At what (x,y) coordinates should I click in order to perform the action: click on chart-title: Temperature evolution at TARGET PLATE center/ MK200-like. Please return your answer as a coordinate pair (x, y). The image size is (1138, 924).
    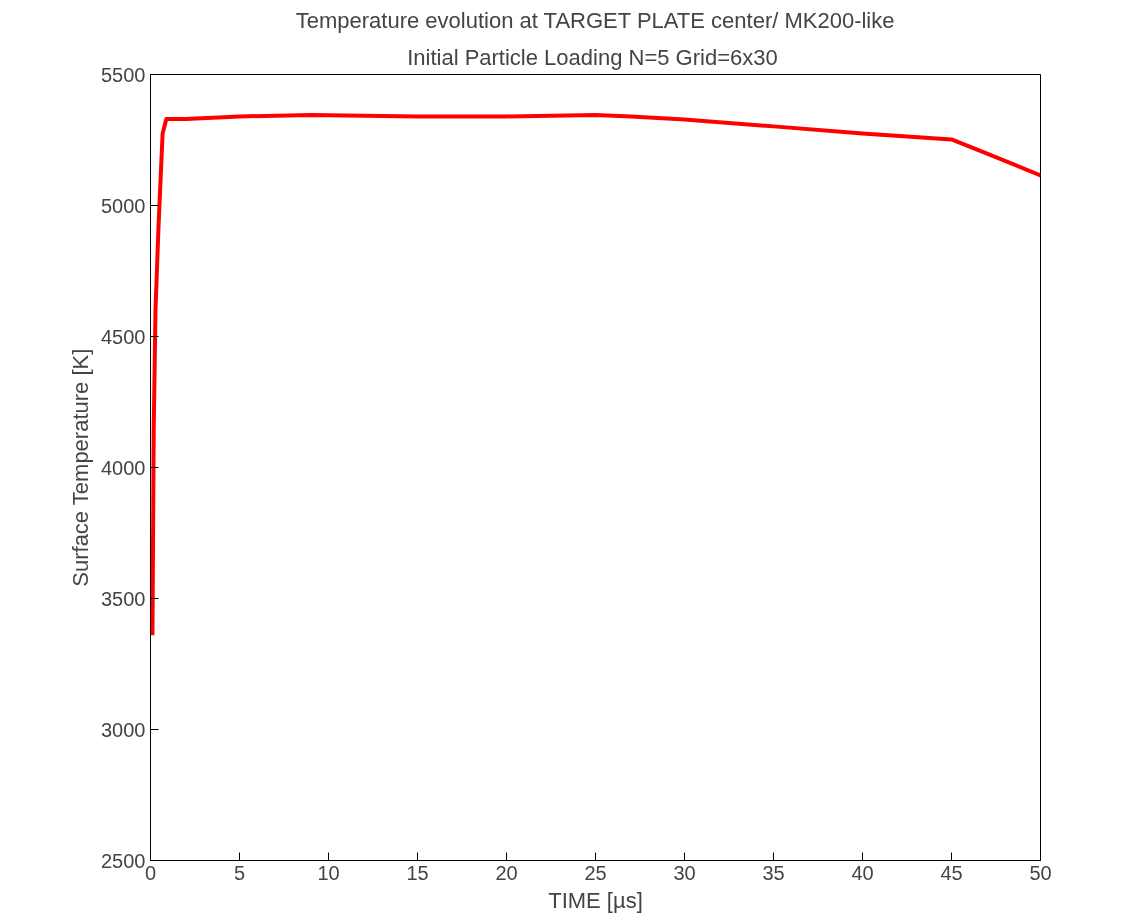
    Looking at the image, I should click on (595, 20).